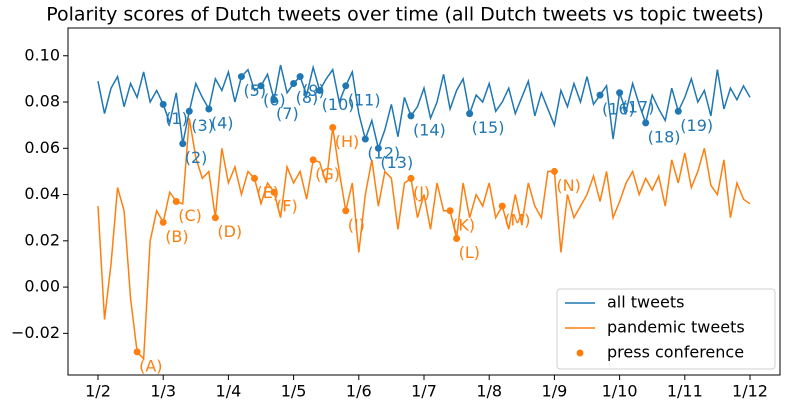  What do you see at coordinates (42, 101) in the screenshot?
I see `y-tick-label: 0.08` at bounding box center [42, 101].